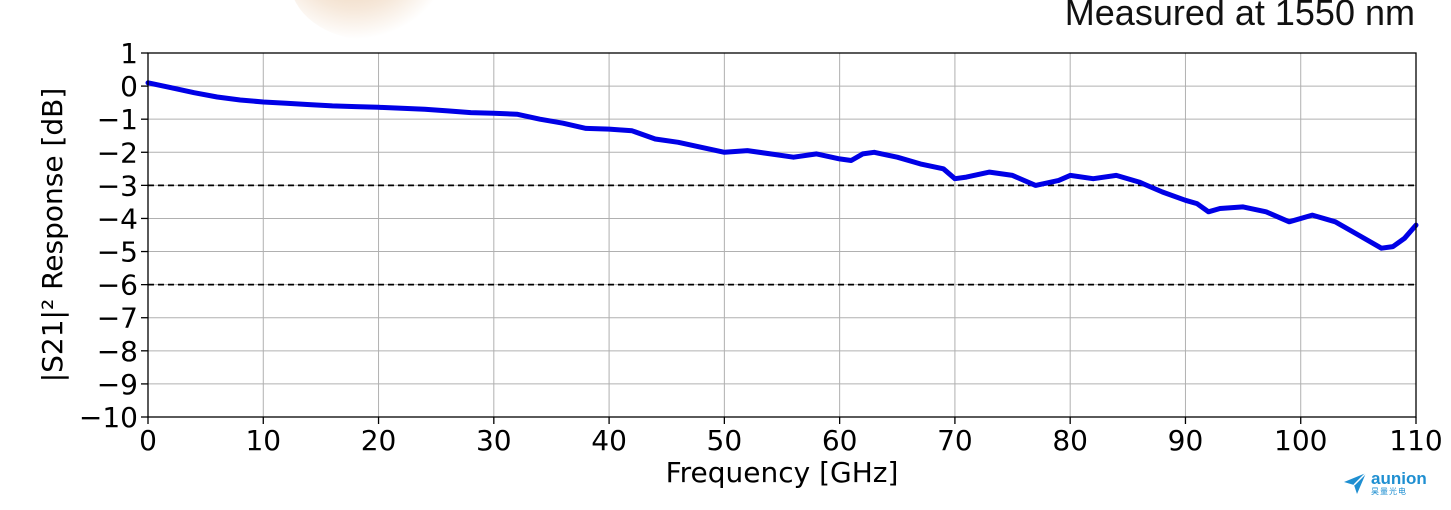 Image resolution: width=1451 pixels, height=510 pixels. Describe the element at coordinates (840, 440) in the screenshot. I see `x-tick-label: 60` at that location.